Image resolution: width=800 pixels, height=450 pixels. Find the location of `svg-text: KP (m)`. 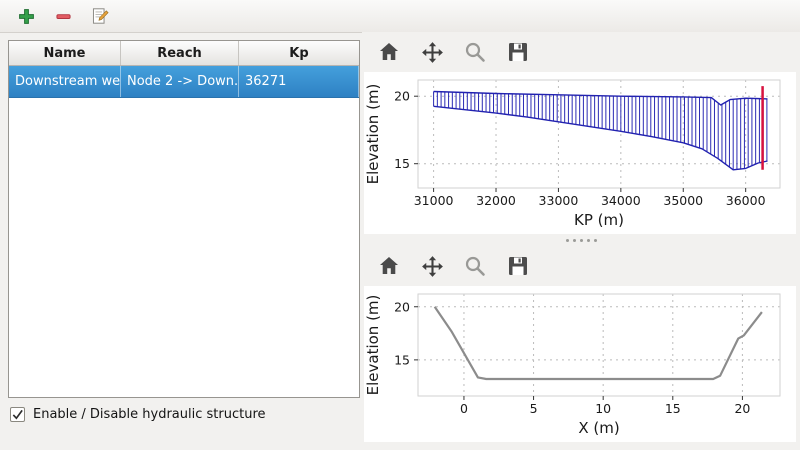

svg-text: KP (m) is located at coordinates (599, 220).